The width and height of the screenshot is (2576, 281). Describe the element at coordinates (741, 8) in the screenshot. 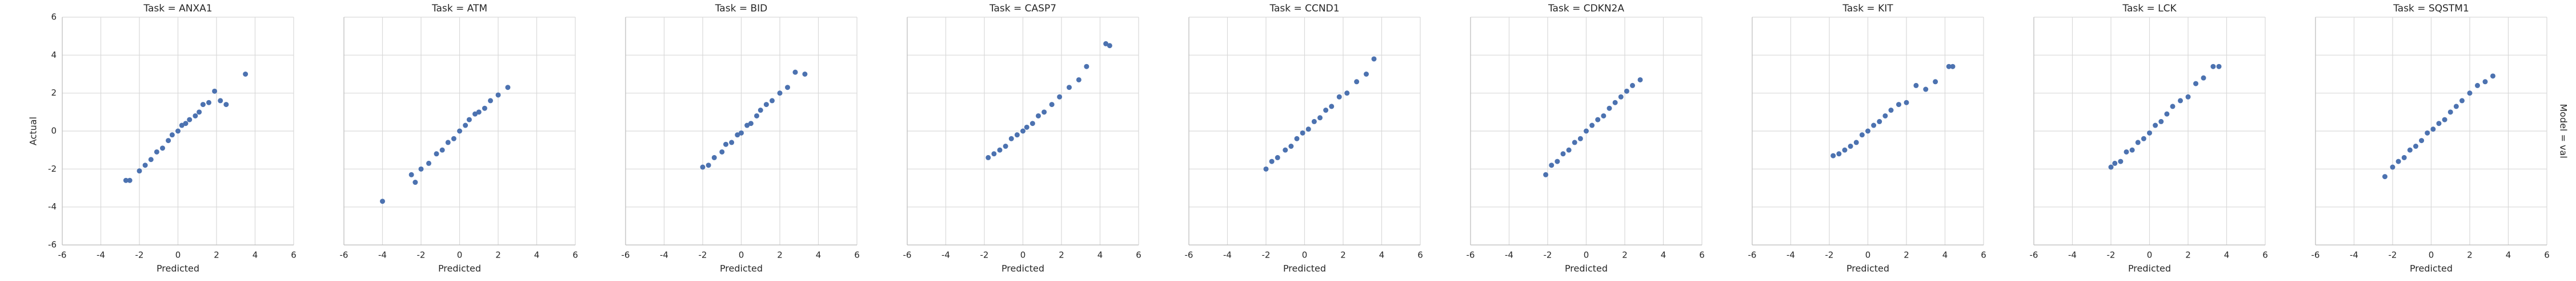

I see `panel-title: Task = BID` at that location.